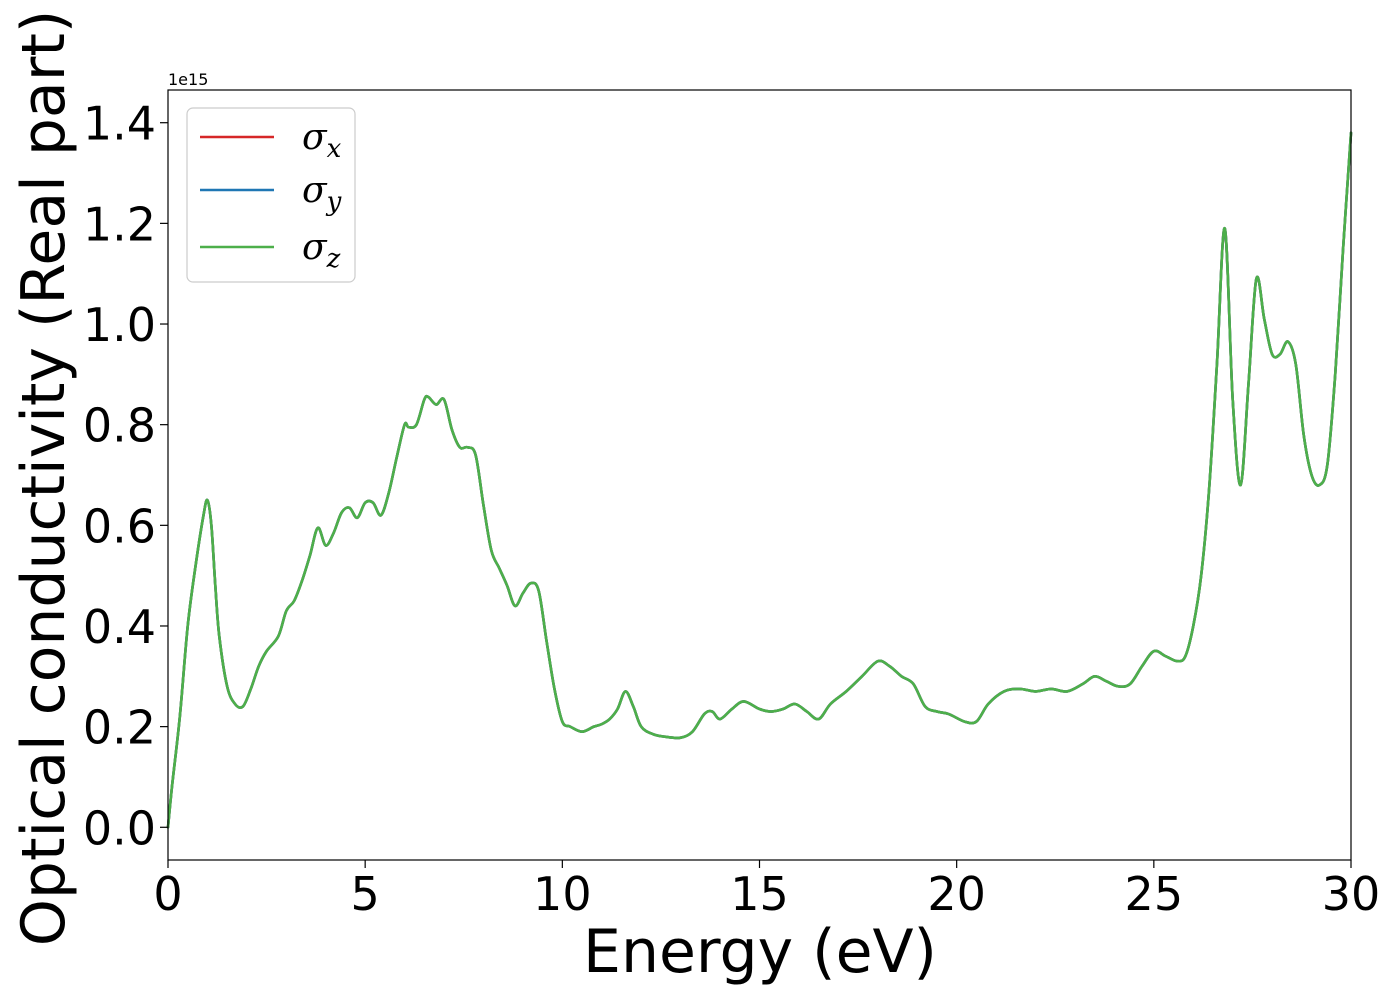 Image resolution: width=1400 pixels, height=1000 pixels. What do you see at coordinates (188, 79) in the screenshot?
I see `y-offset-label: 1e15` at bounding box center [188, 79].